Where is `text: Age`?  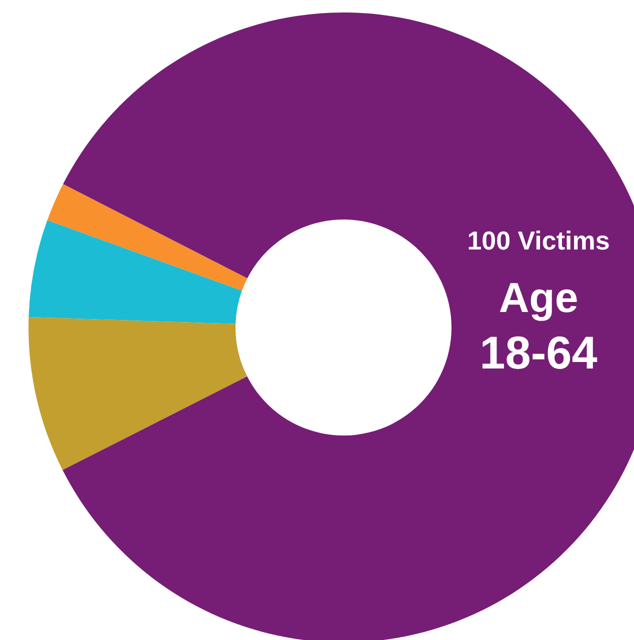 text: Age is located at coordinates (538, 297).